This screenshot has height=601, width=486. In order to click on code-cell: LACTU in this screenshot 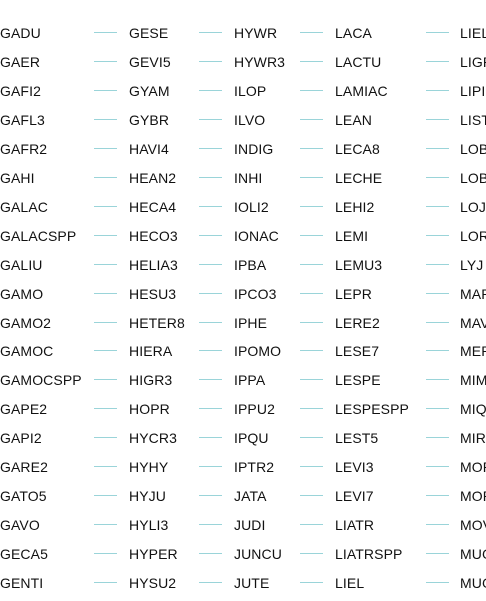, I will do `click(358, 62)`.